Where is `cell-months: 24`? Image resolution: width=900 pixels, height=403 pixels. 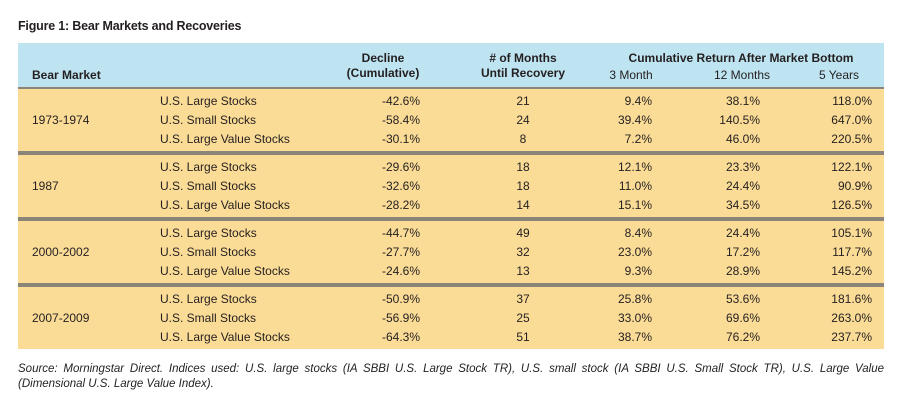 cell-months: 24 is located at coordinates (523, 120).